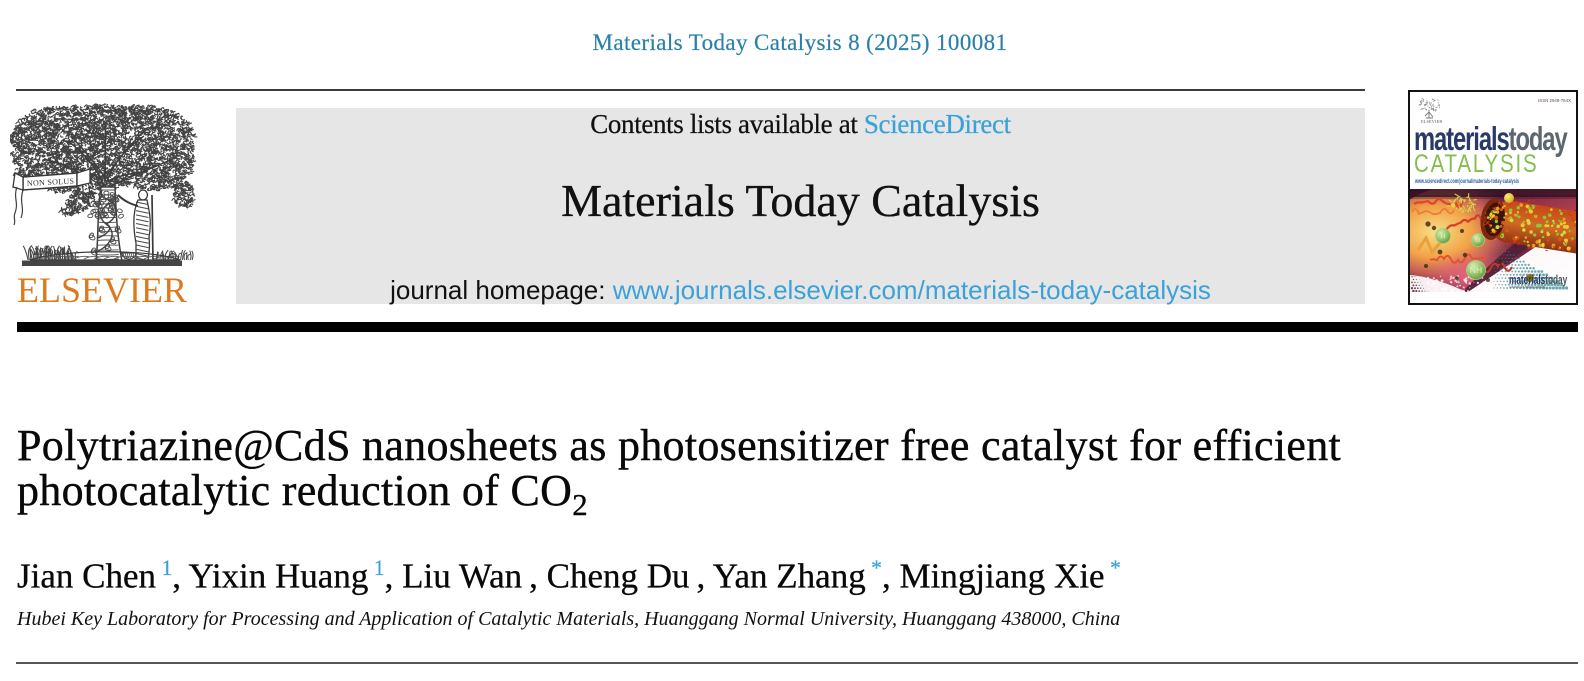  What do you see at coordinates (1431, 121) in the screenshot?
I see `svg-text: ELSEVIER` at bounding box center [1431, 121].